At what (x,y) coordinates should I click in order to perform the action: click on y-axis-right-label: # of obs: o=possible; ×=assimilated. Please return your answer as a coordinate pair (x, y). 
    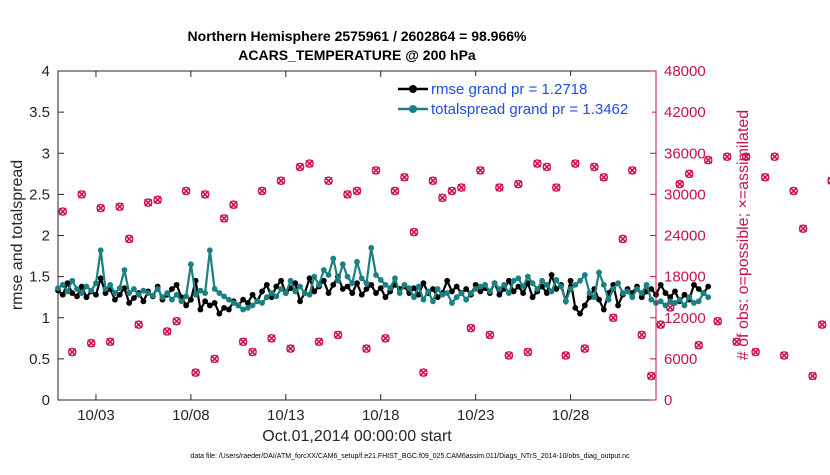
    Looking at the image, I should click on (743, 235).